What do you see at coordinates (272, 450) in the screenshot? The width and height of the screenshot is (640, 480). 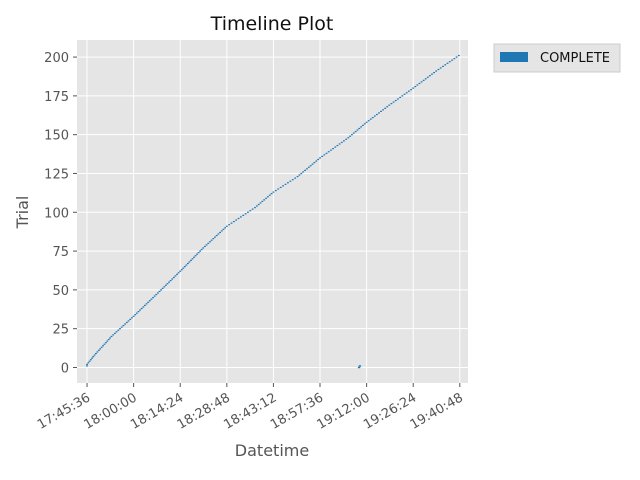 I see `x-axis-label: Datetime` at bounding box center [272, 450].